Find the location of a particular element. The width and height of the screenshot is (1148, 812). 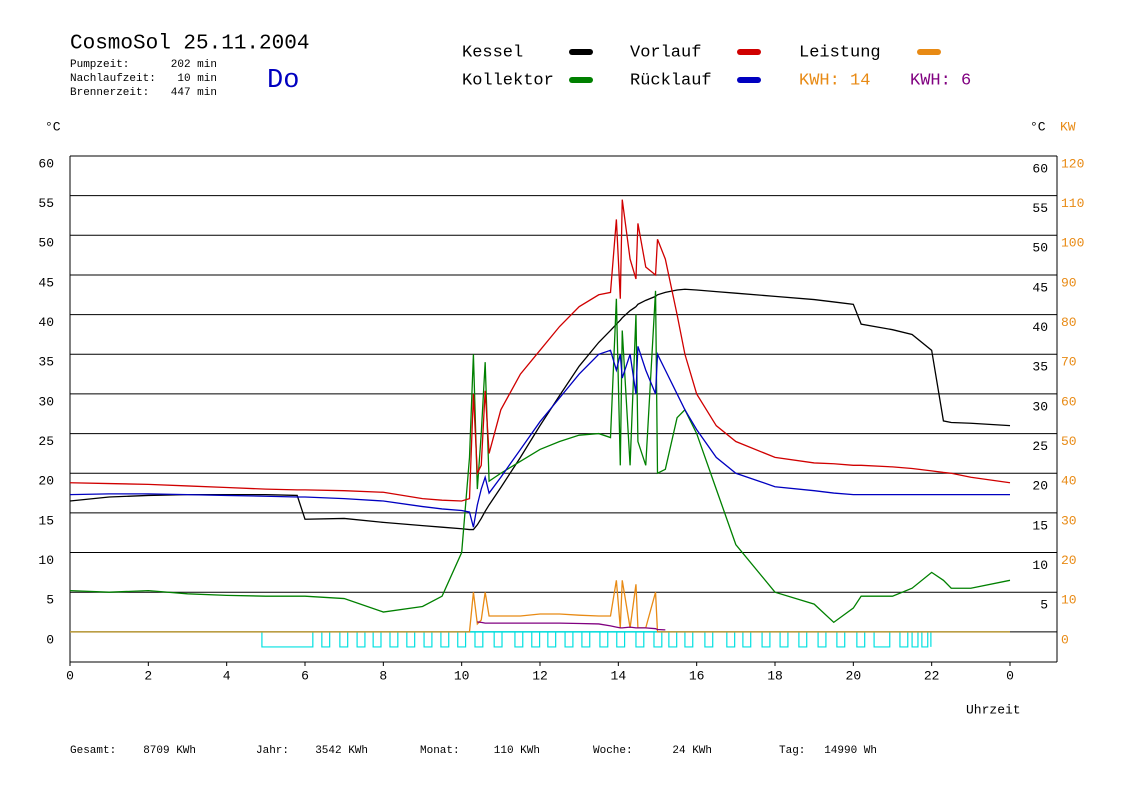

footer-label: Jahr: is located at coordinates (272, 751).